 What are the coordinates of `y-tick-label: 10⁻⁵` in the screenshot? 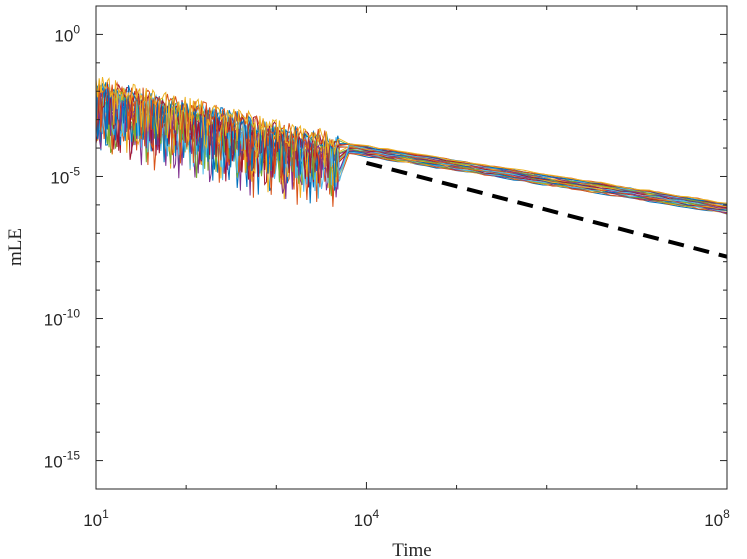 It's located at (65, 175).